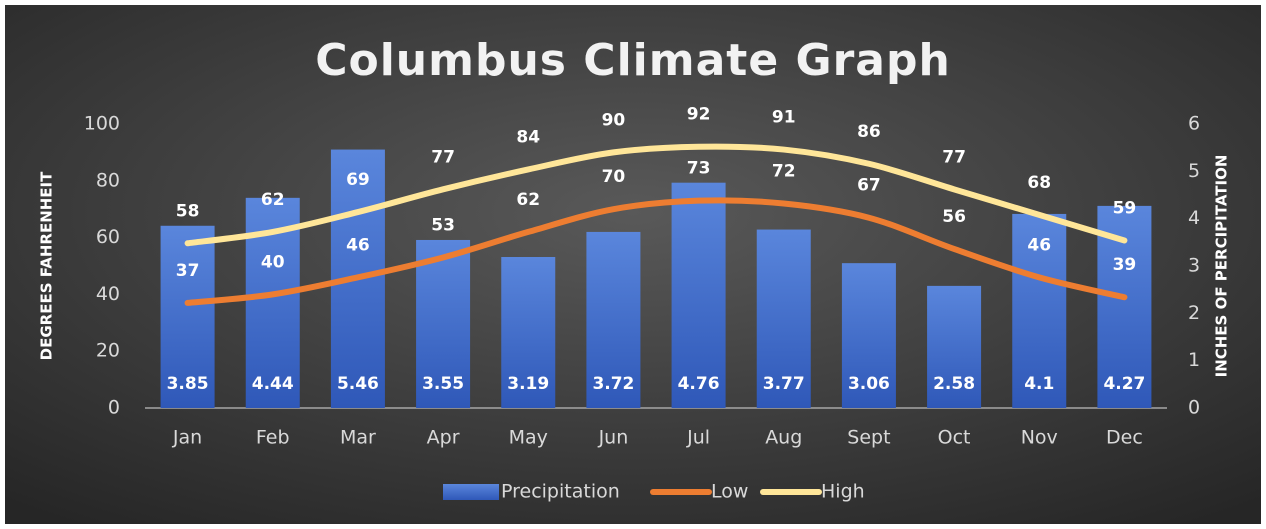 The image size is (1266, 529). Describe the element at coordinates (614, 177) in the screenshot. I see `line-label: 70` at that location.